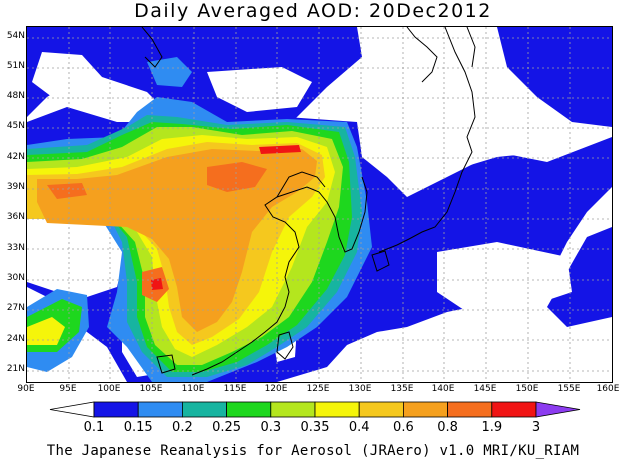  What do you see at coordinates (255, 281) in the screenshot?
I see `coastline-china` at bounding box center [255, 281].